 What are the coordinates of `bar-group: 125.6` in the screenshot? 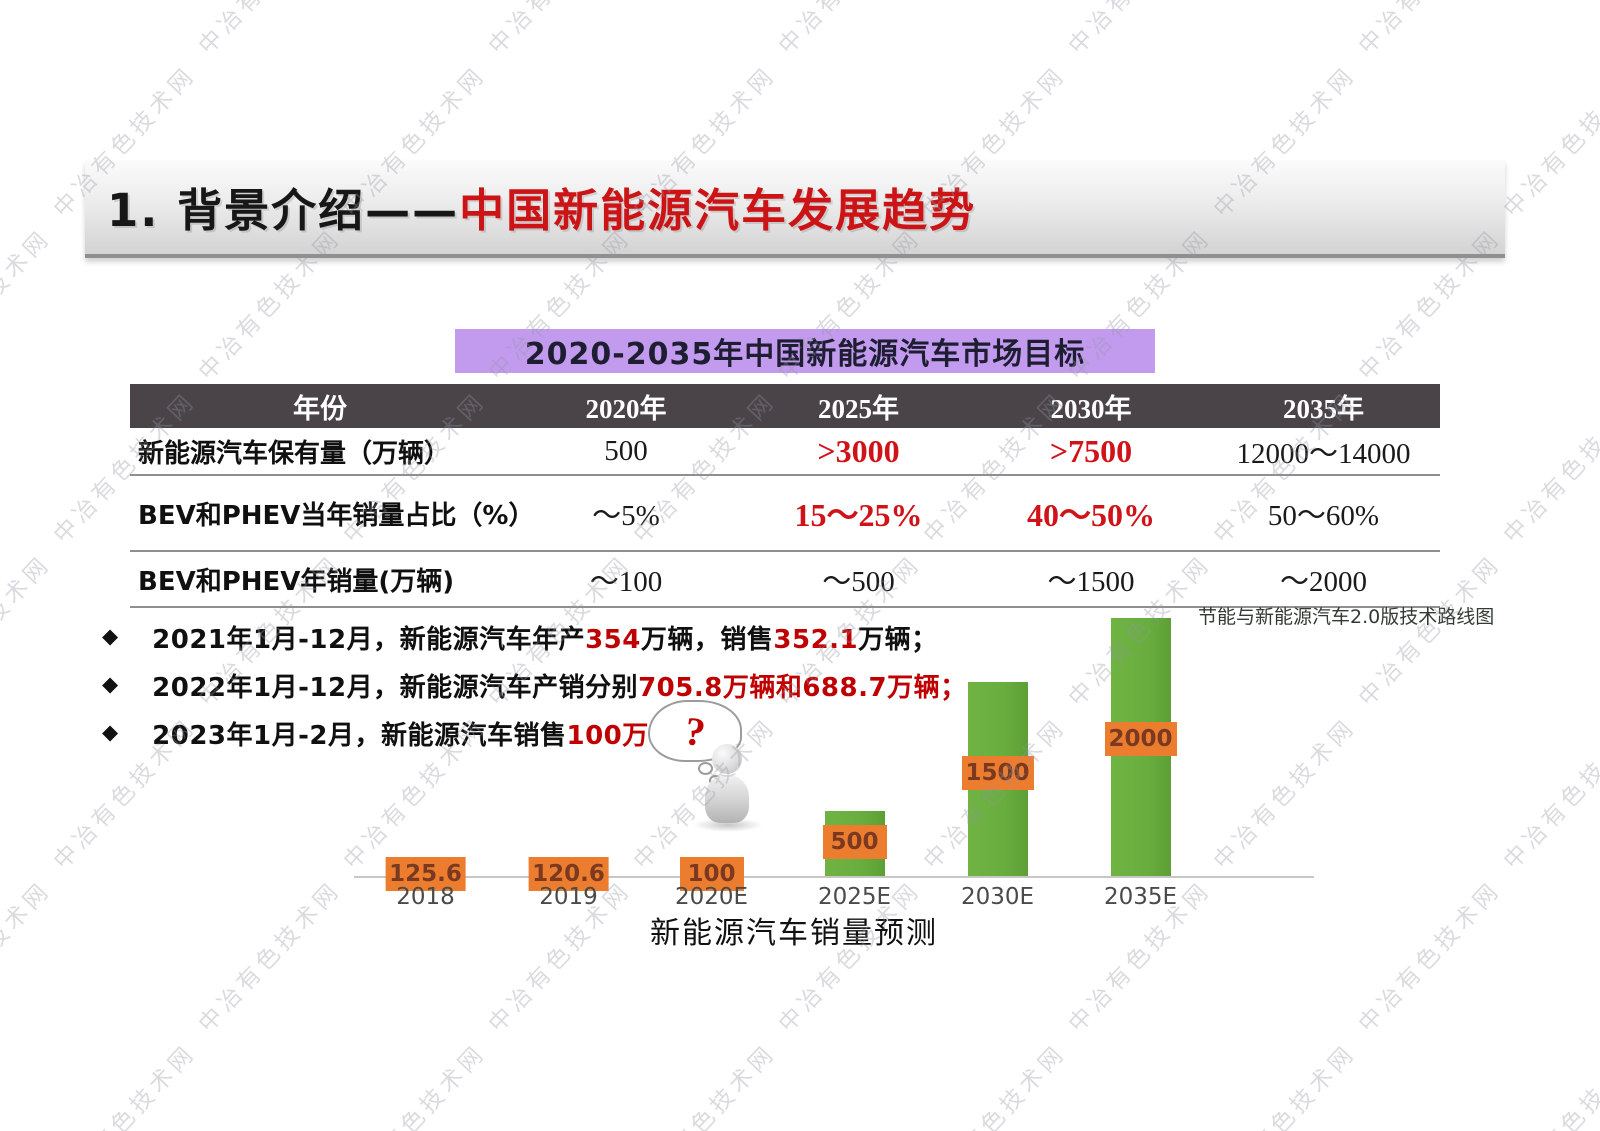 It's located at (425, 740).